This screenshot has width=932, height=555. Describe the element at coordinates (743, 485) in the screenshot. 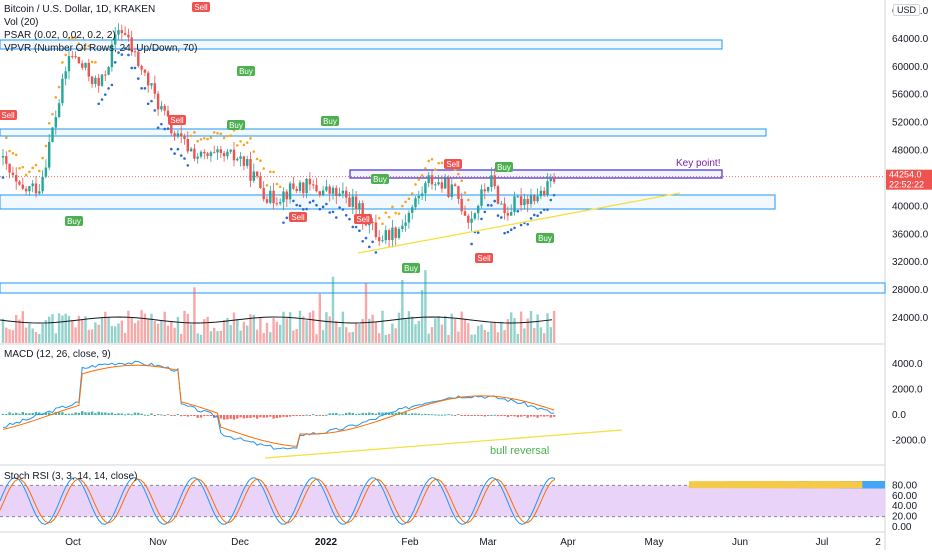

I see `vpvr-down-bar` at that location.